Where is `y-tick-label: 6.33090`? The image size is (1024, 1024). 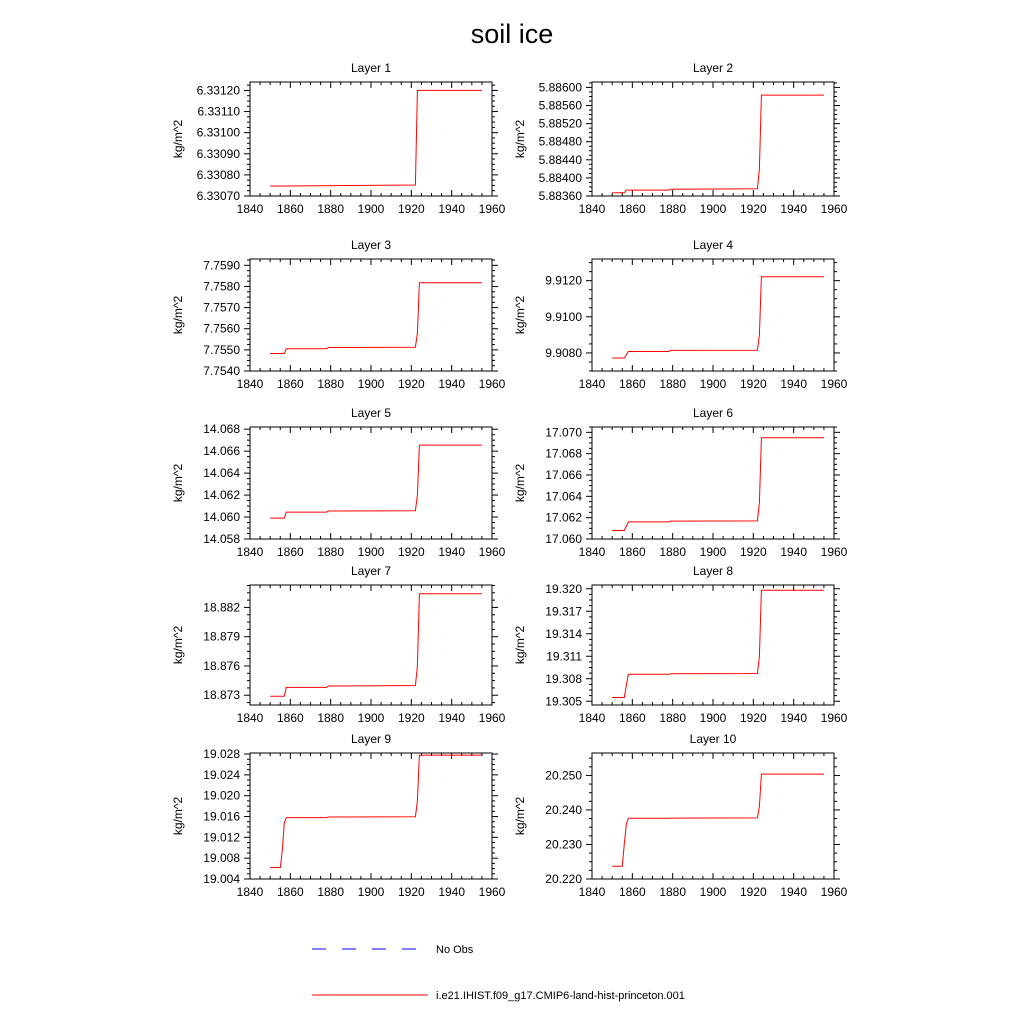 y-tick-label: 6.33090 is located at coordinates (219, 154).